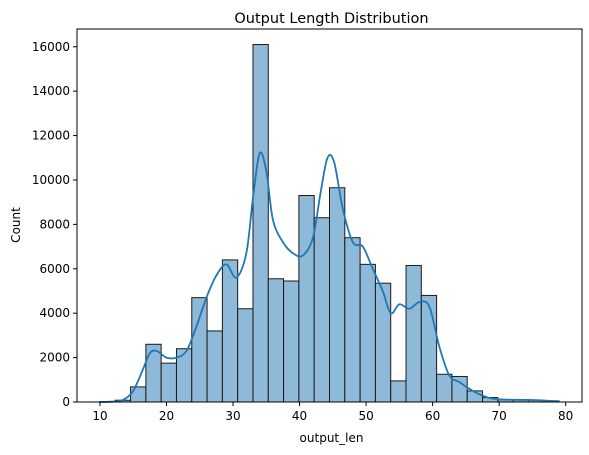  Describe the element at coordinates (54, 358) in the screenshot. I see `y-tick-label: 2000` at that location.